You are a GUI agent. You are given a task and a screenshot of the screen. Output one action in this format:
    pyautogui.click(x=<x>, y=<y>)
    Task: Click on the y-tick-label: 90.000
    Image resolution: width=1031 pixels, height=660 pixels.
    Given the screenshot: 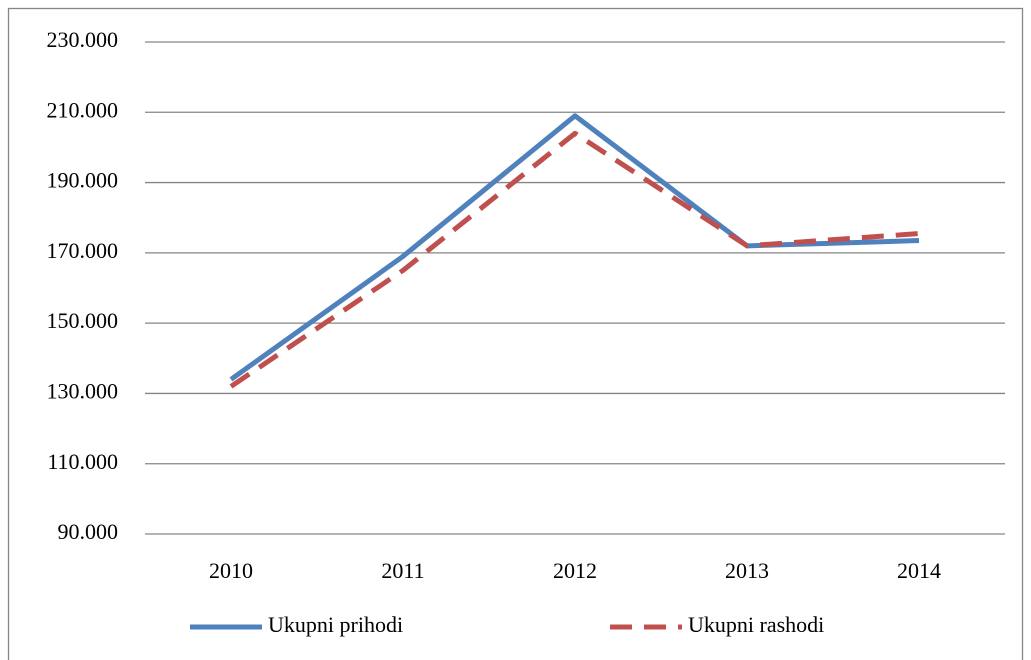 What is the action you would take?
    pyautogui.click(x=88, y=531)
    